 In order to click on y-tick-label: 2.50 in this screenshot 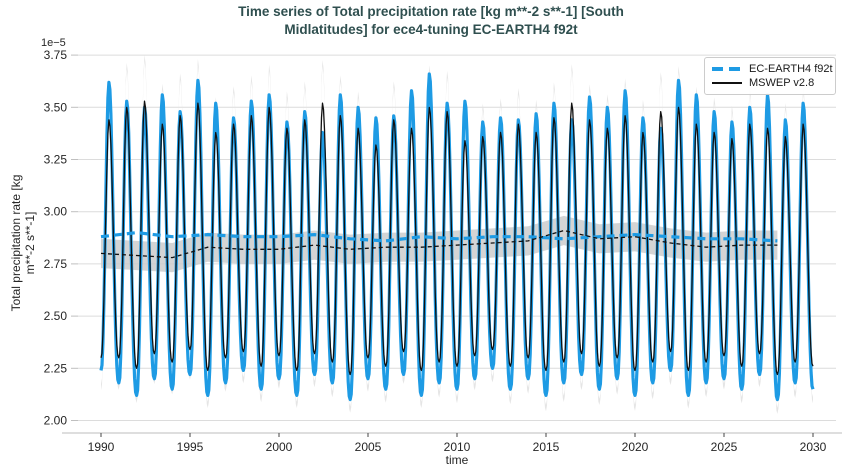, I will do `click(56, 316)`.